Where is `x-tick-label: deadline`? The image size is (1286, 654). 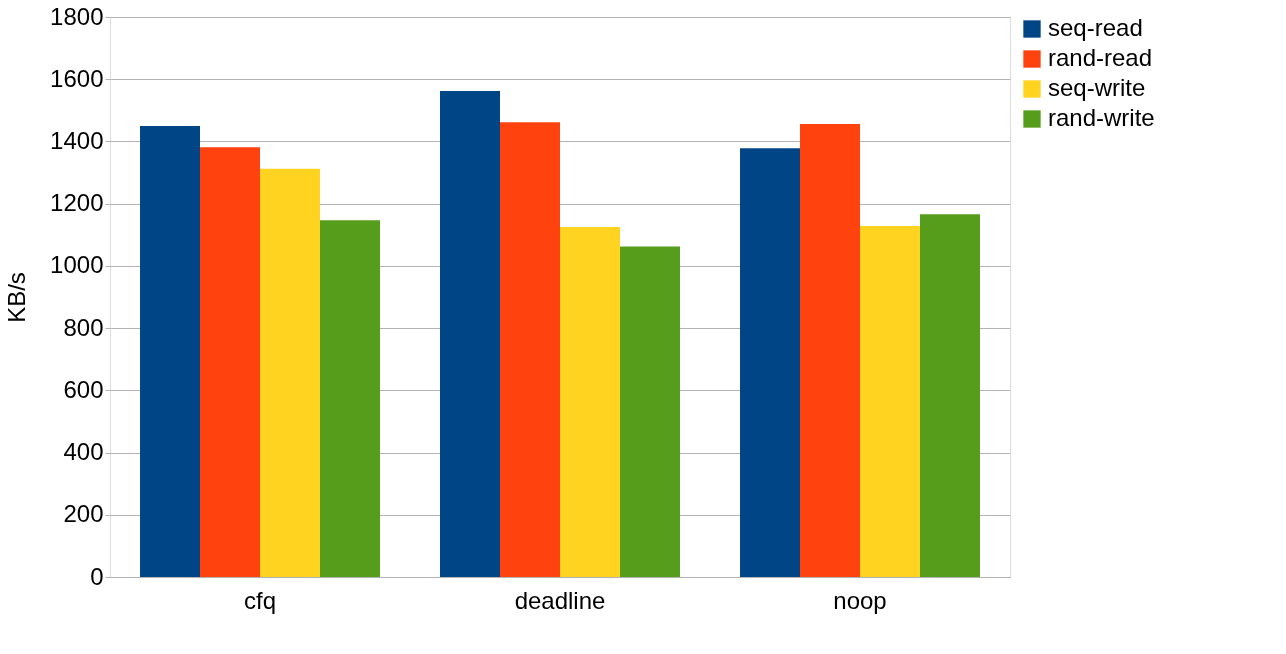 x-tick-label: deadline is located at coordinates (560, 600).